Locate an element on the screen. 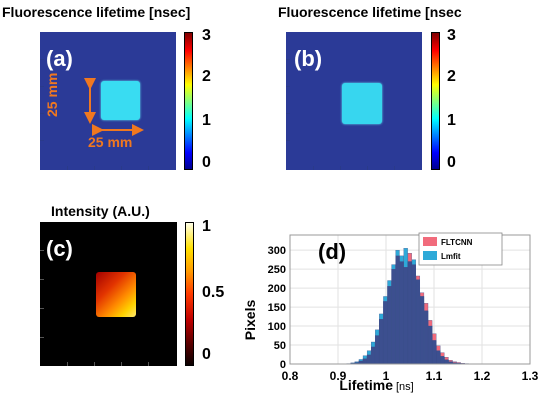 Image resolution: width=550 pixels, height=407 pixels. x-tick-label: 1.1 is located at coordinates (434, 376).